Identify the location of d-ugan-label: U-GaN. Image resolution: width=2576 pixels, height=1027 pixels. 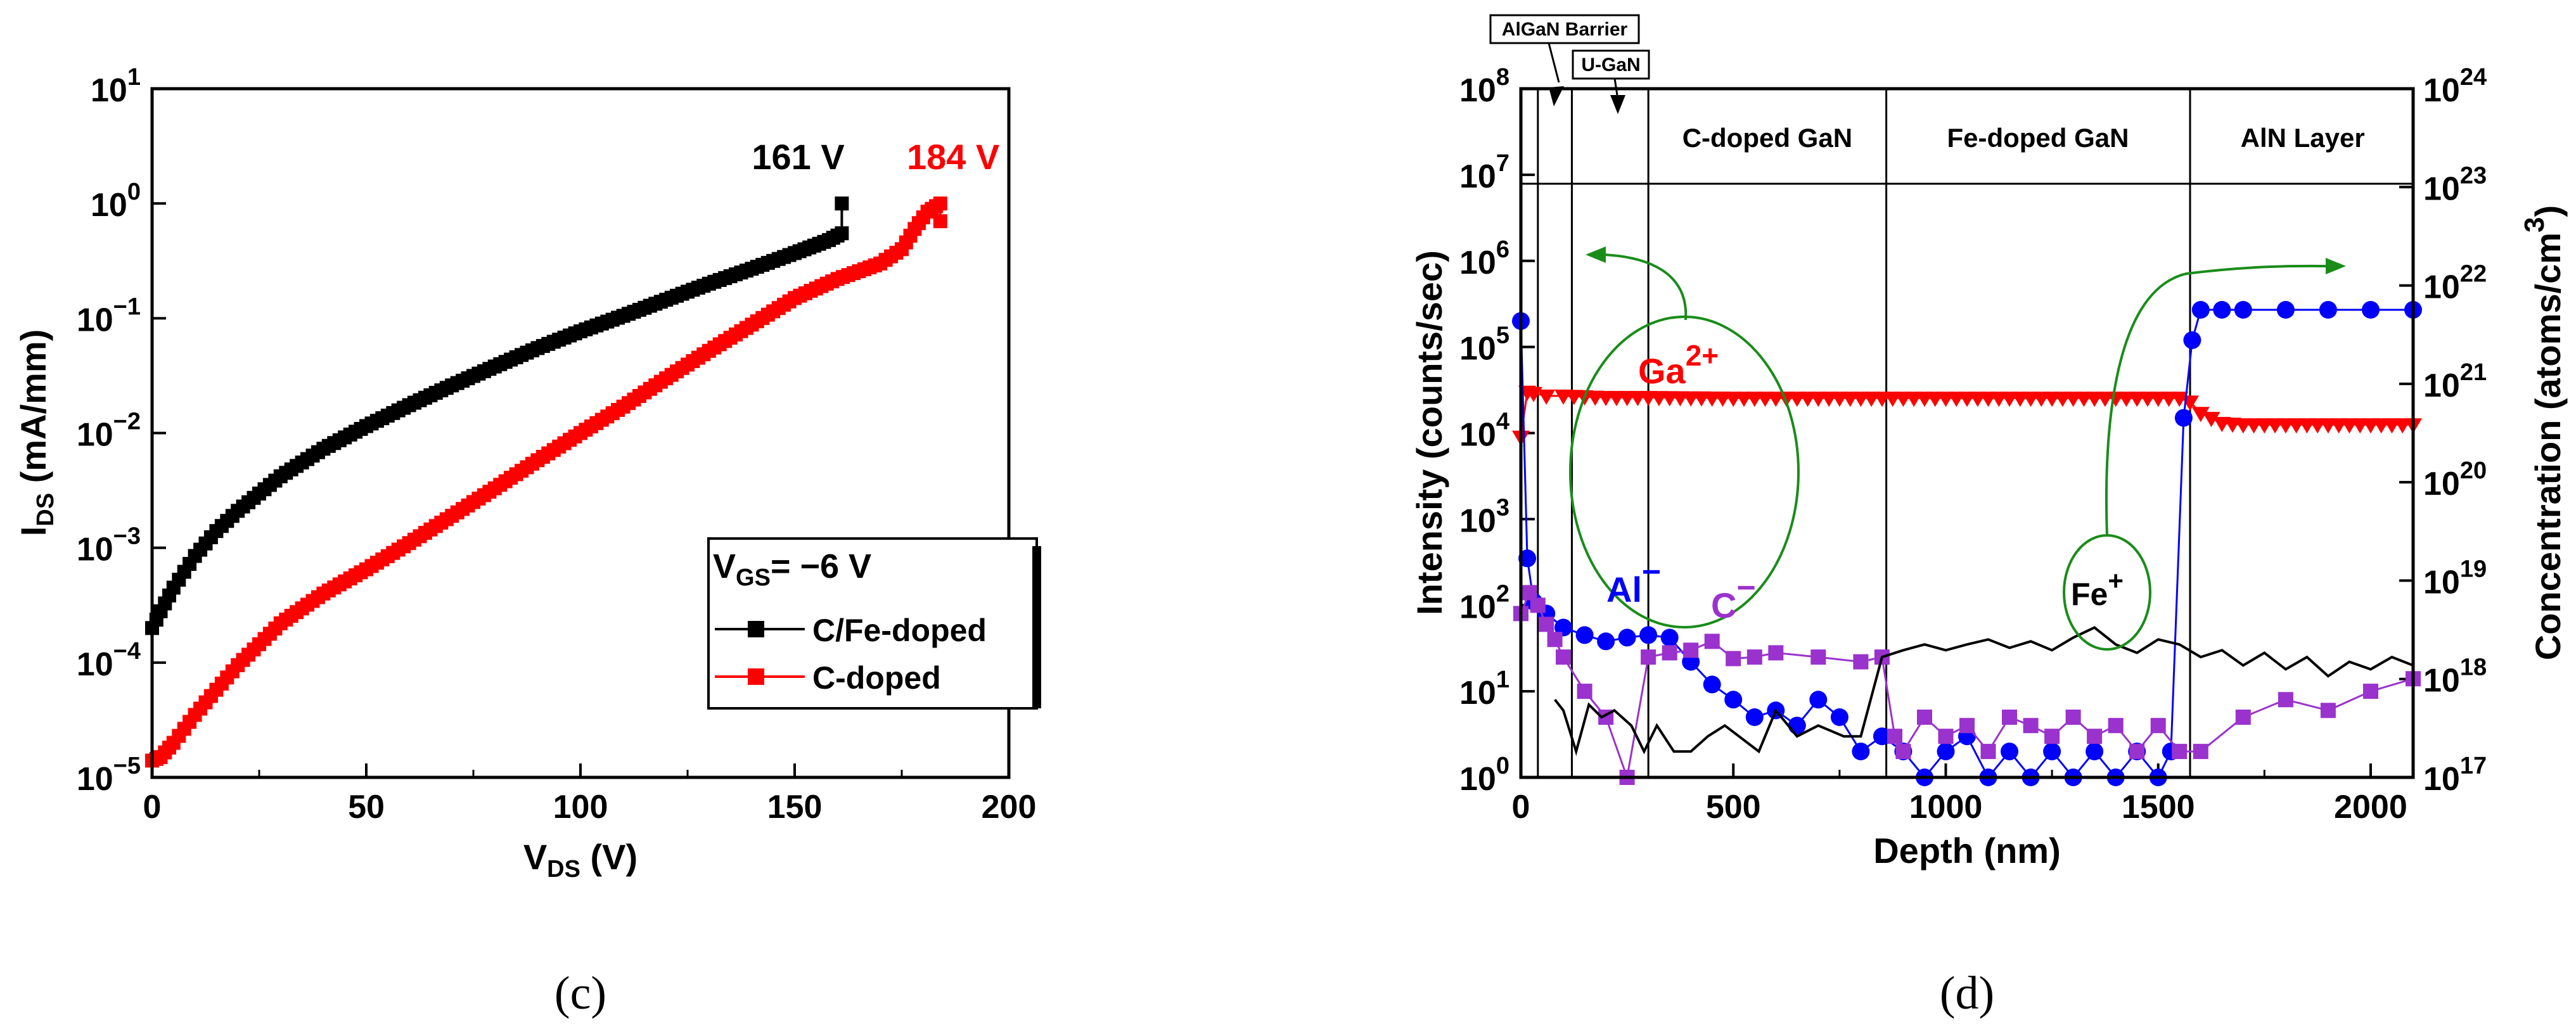
(1610, 64).